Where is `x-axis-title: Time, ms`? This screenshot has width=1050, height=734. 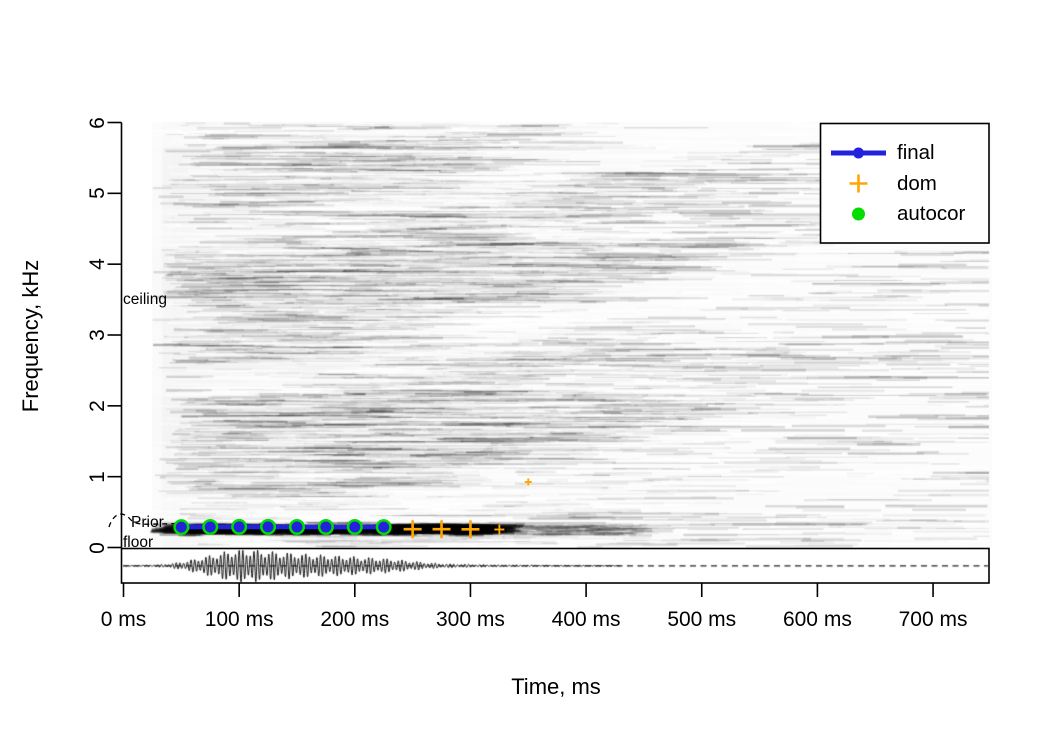 x-axis-title: Time, ms is located at coordinates (556, 686).